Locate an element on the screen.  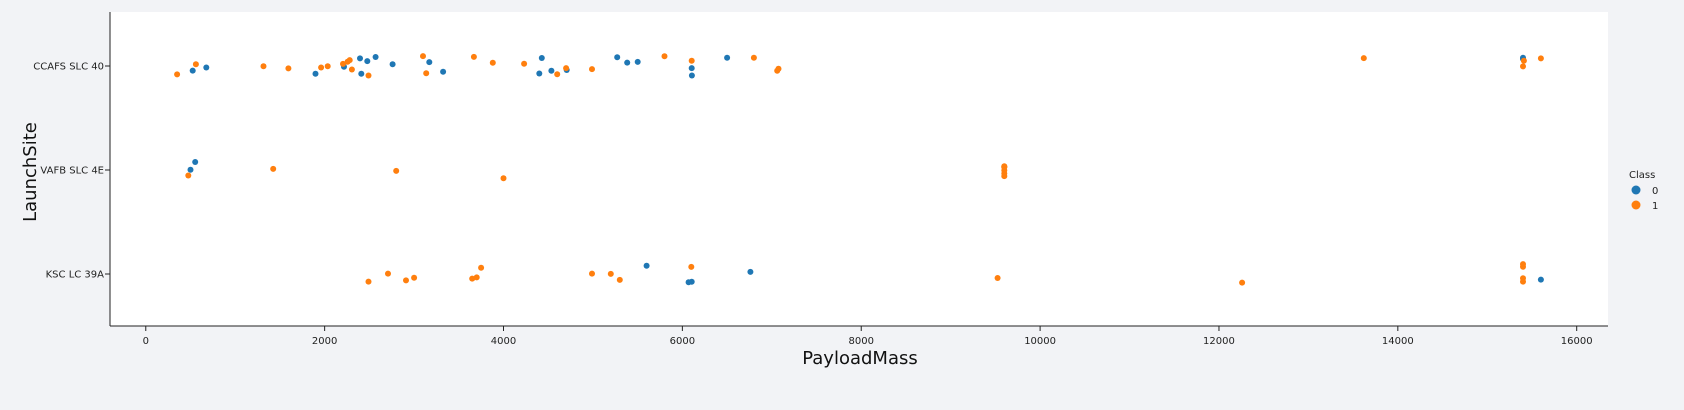
x-tick-label: 12000 is located at coordinates (1219, 341).